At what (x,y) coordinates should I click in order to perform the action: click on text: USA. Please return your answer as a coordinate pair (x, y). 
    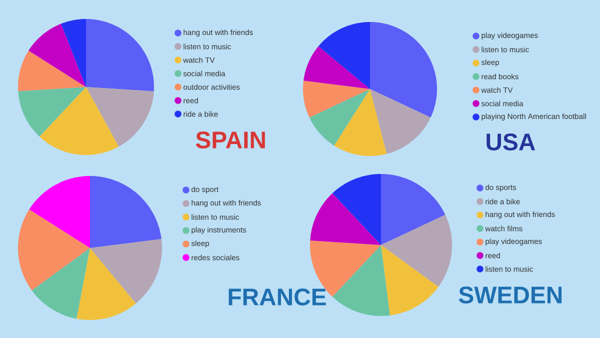
    Looking at the image, I should click on (511, 142).